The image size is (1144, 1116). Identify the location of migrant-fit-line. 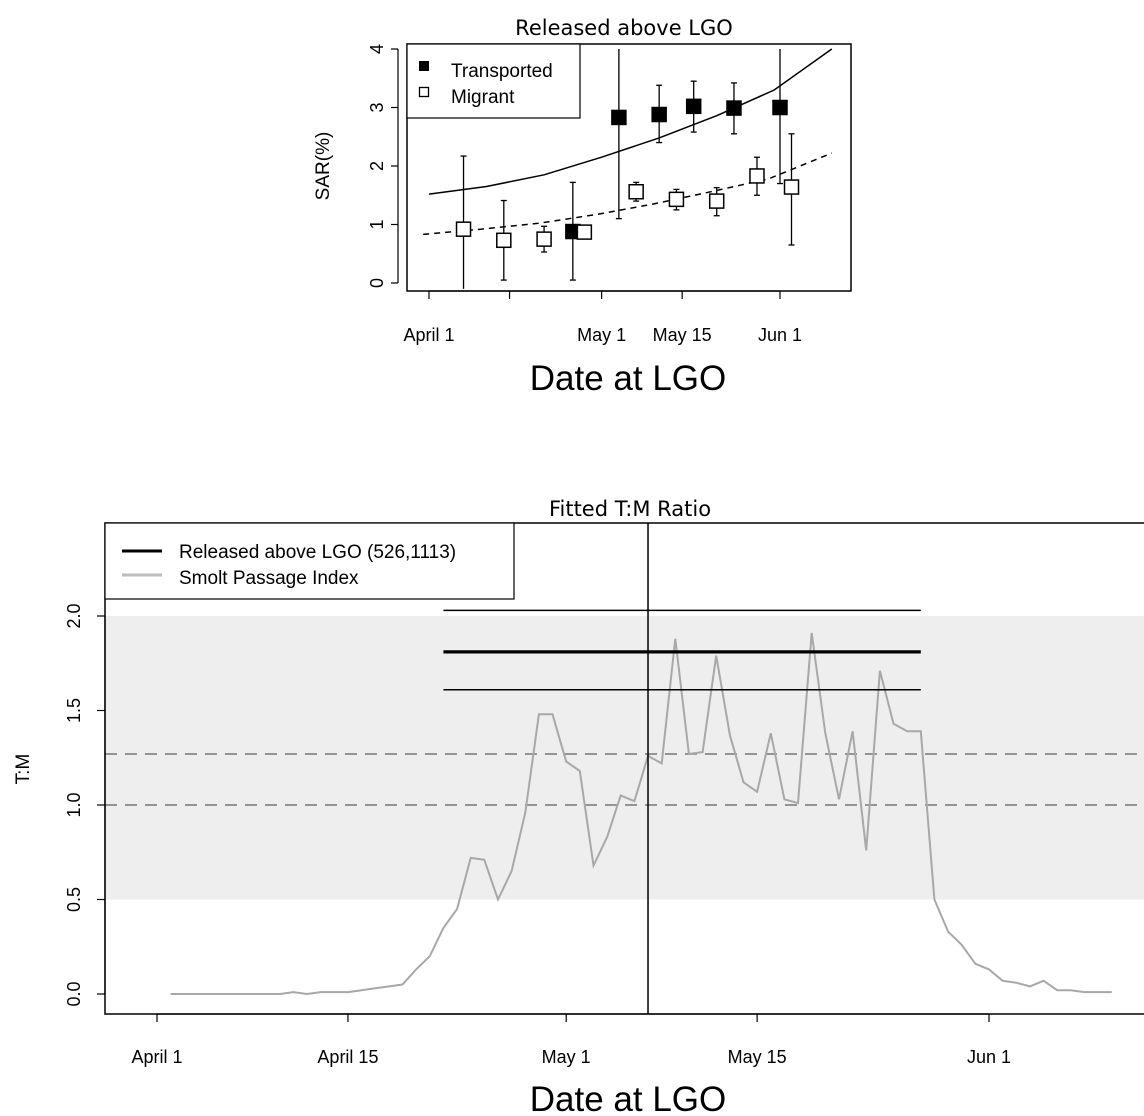
(628, 194).